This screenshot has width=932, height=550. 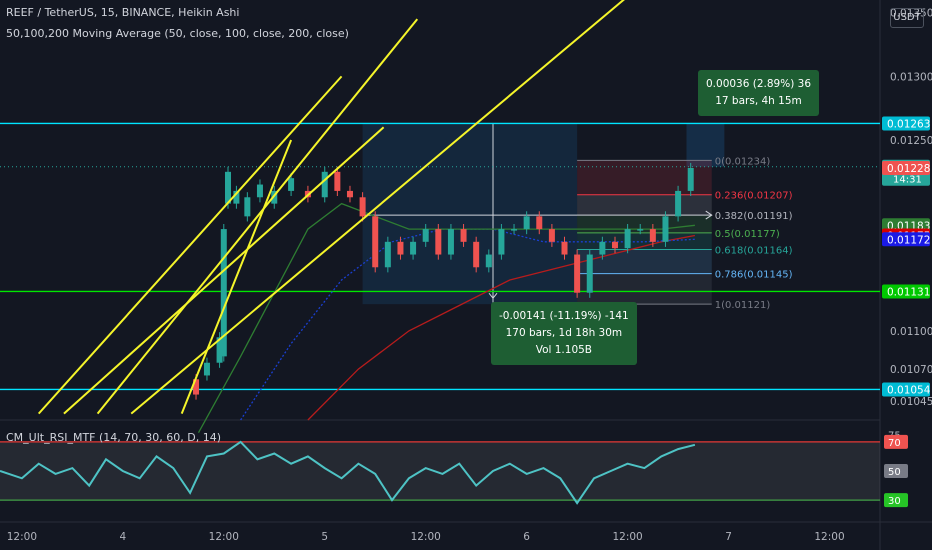 What do you see at coordinates (759, 84) in the screenshot?
I see `measure-up-line1: 0.00036 (2.89%) 36` at bounding box center [759, 84].